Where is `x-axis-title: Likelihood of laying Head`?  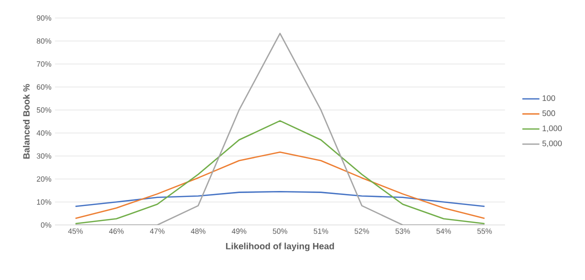
x-axis-title: Likelihood of laying Head is located at coordinates (280, 247).